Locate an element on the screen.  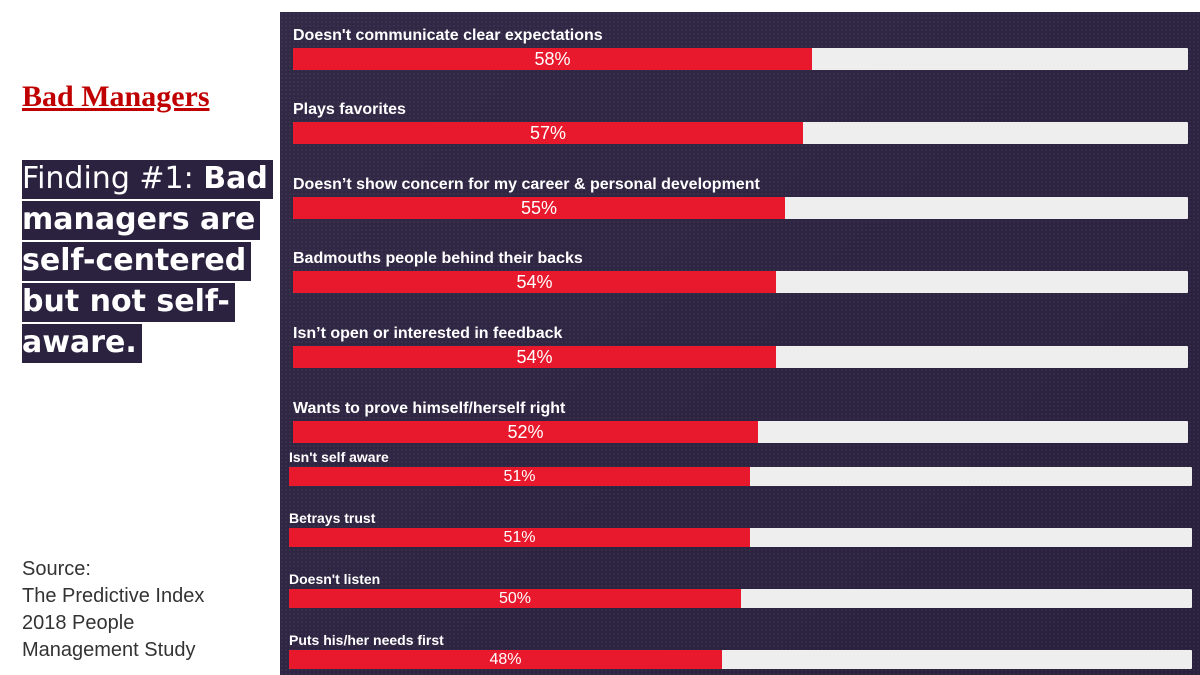
bar-row: Puts his/her needs first 48% is located at coordinates (740, 650).